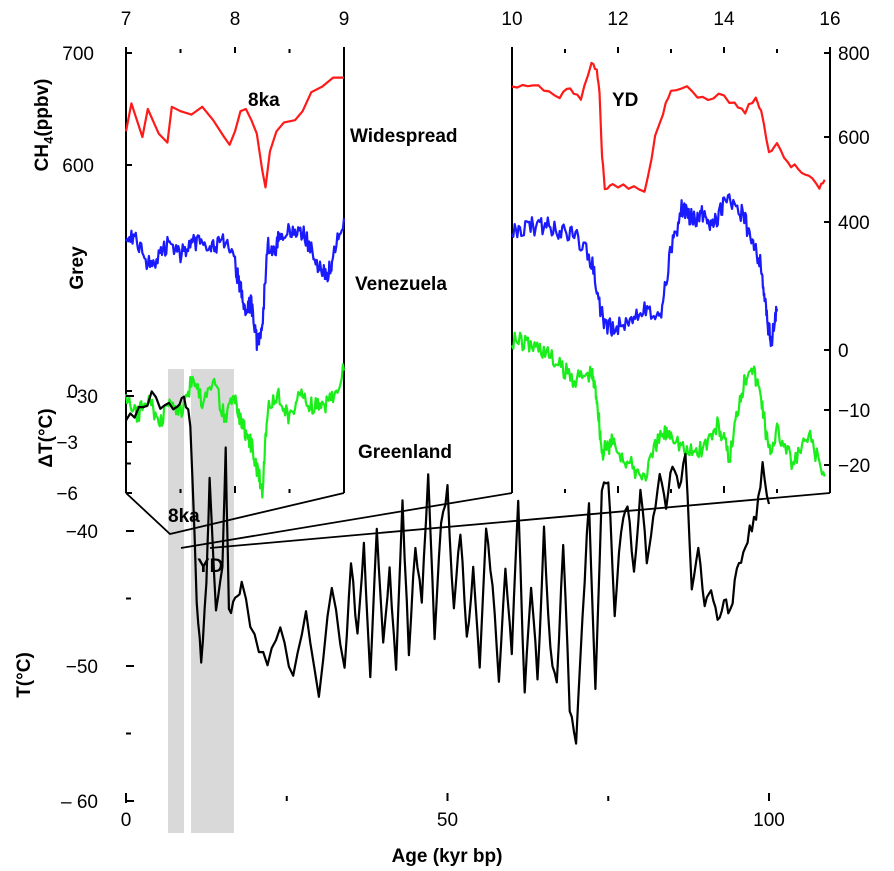  Describe the element at coordinates (847, 260) in the screenshot. I see `right-inset-y-ticks: 800 600 400 0 −10 −20` at that location.